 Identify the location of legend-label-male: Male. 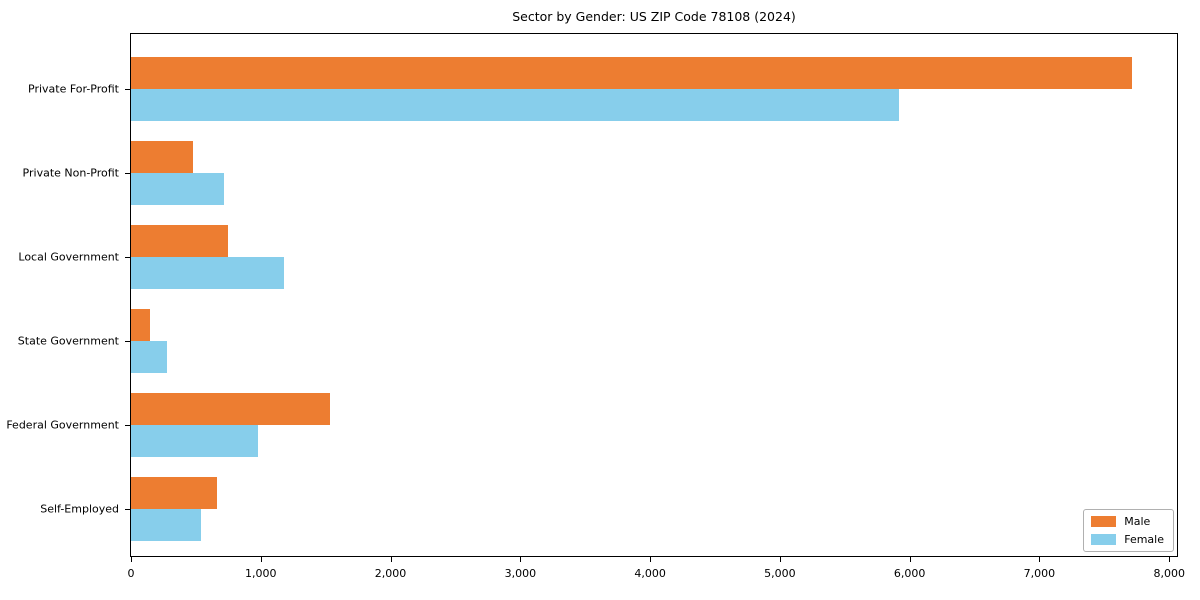
(1137, 521).